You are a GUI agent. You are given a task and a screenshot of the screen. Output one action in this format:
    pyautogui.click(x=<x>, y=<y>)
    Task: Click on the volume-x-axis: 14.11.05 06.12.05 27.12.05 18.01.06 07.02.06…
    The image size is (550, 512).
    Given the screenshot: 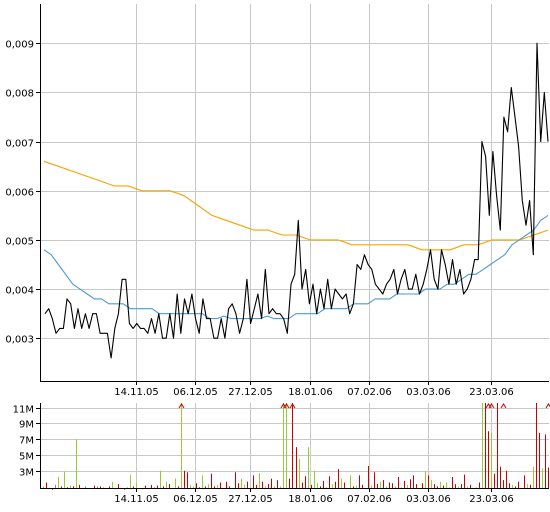 What is the action you would take?
    pyautogui.click(x=314, y=496)
    